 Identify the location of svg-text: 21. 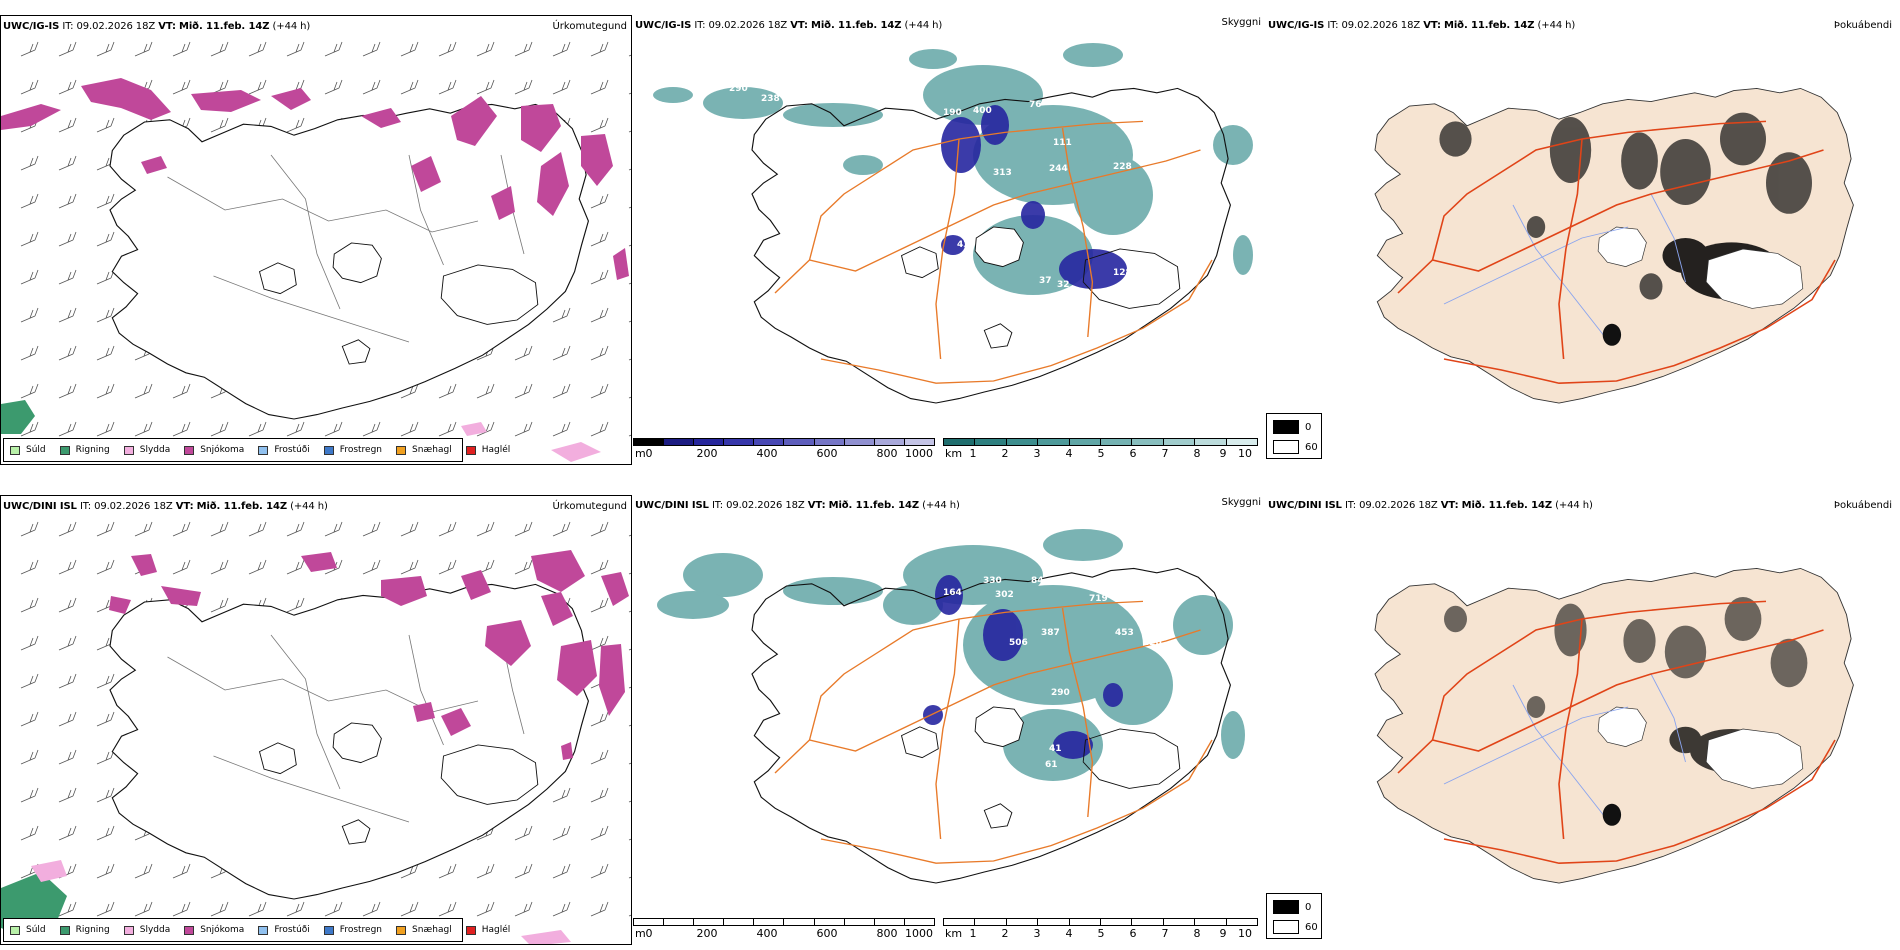
(961, 719).